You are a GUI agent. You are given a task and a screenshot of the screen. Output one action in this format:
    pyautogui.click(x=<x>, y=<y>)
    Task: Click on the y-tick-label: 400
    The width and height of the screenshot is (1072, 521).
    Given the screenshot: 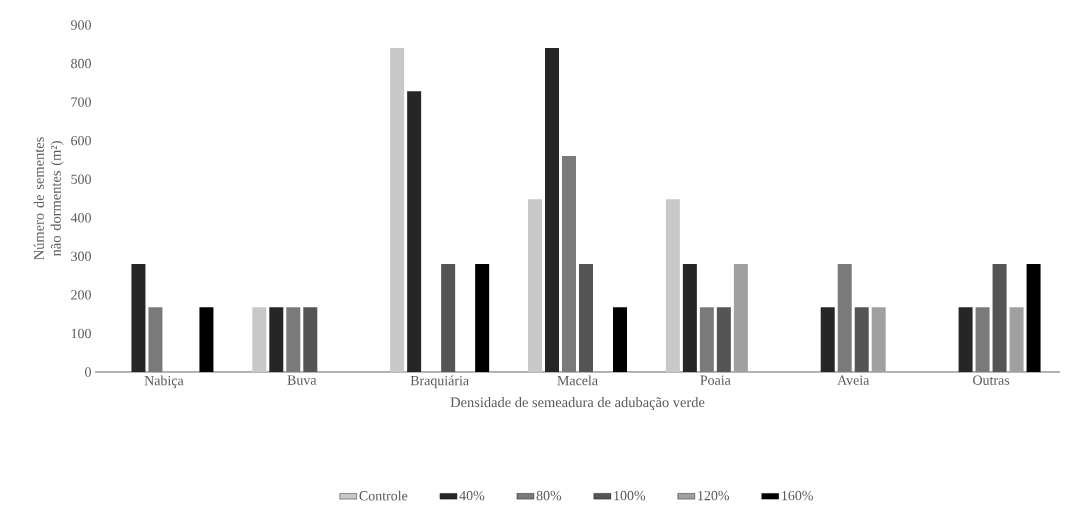 What is the action you would take?
    pyautogui.click(x=80, y=218)
    